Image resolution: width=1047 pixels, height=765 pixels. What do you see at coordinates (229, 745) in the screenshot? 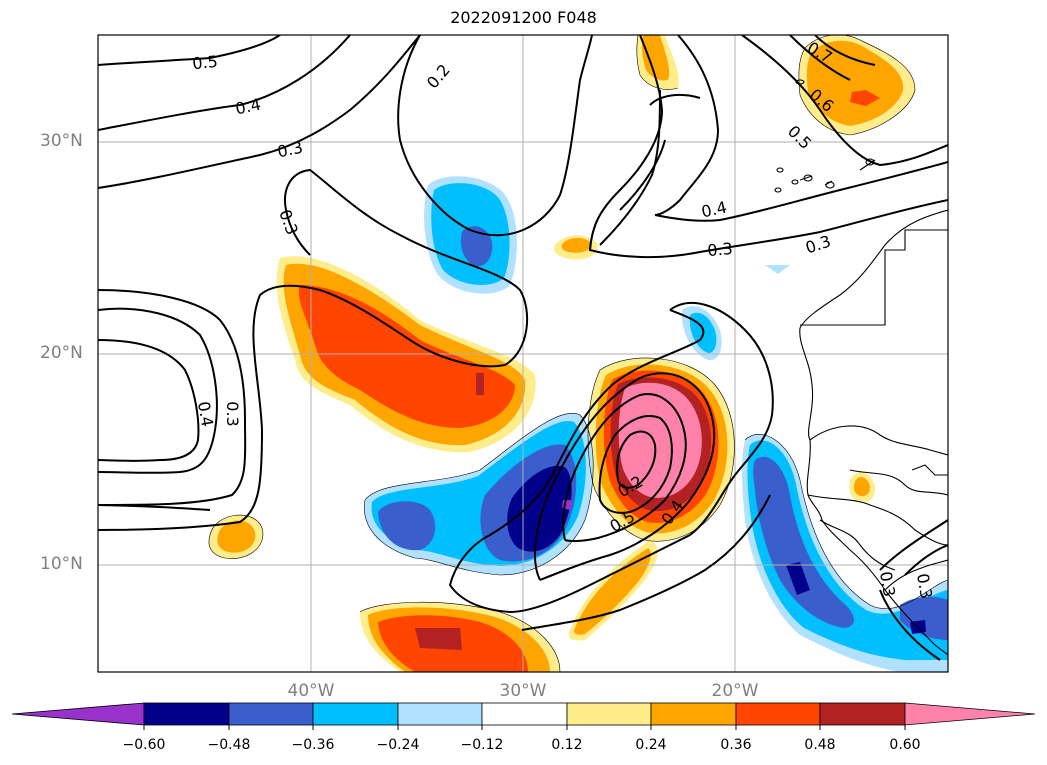
I see `colorbar-tick-label: −0.48` at bounding box center [229, 745].